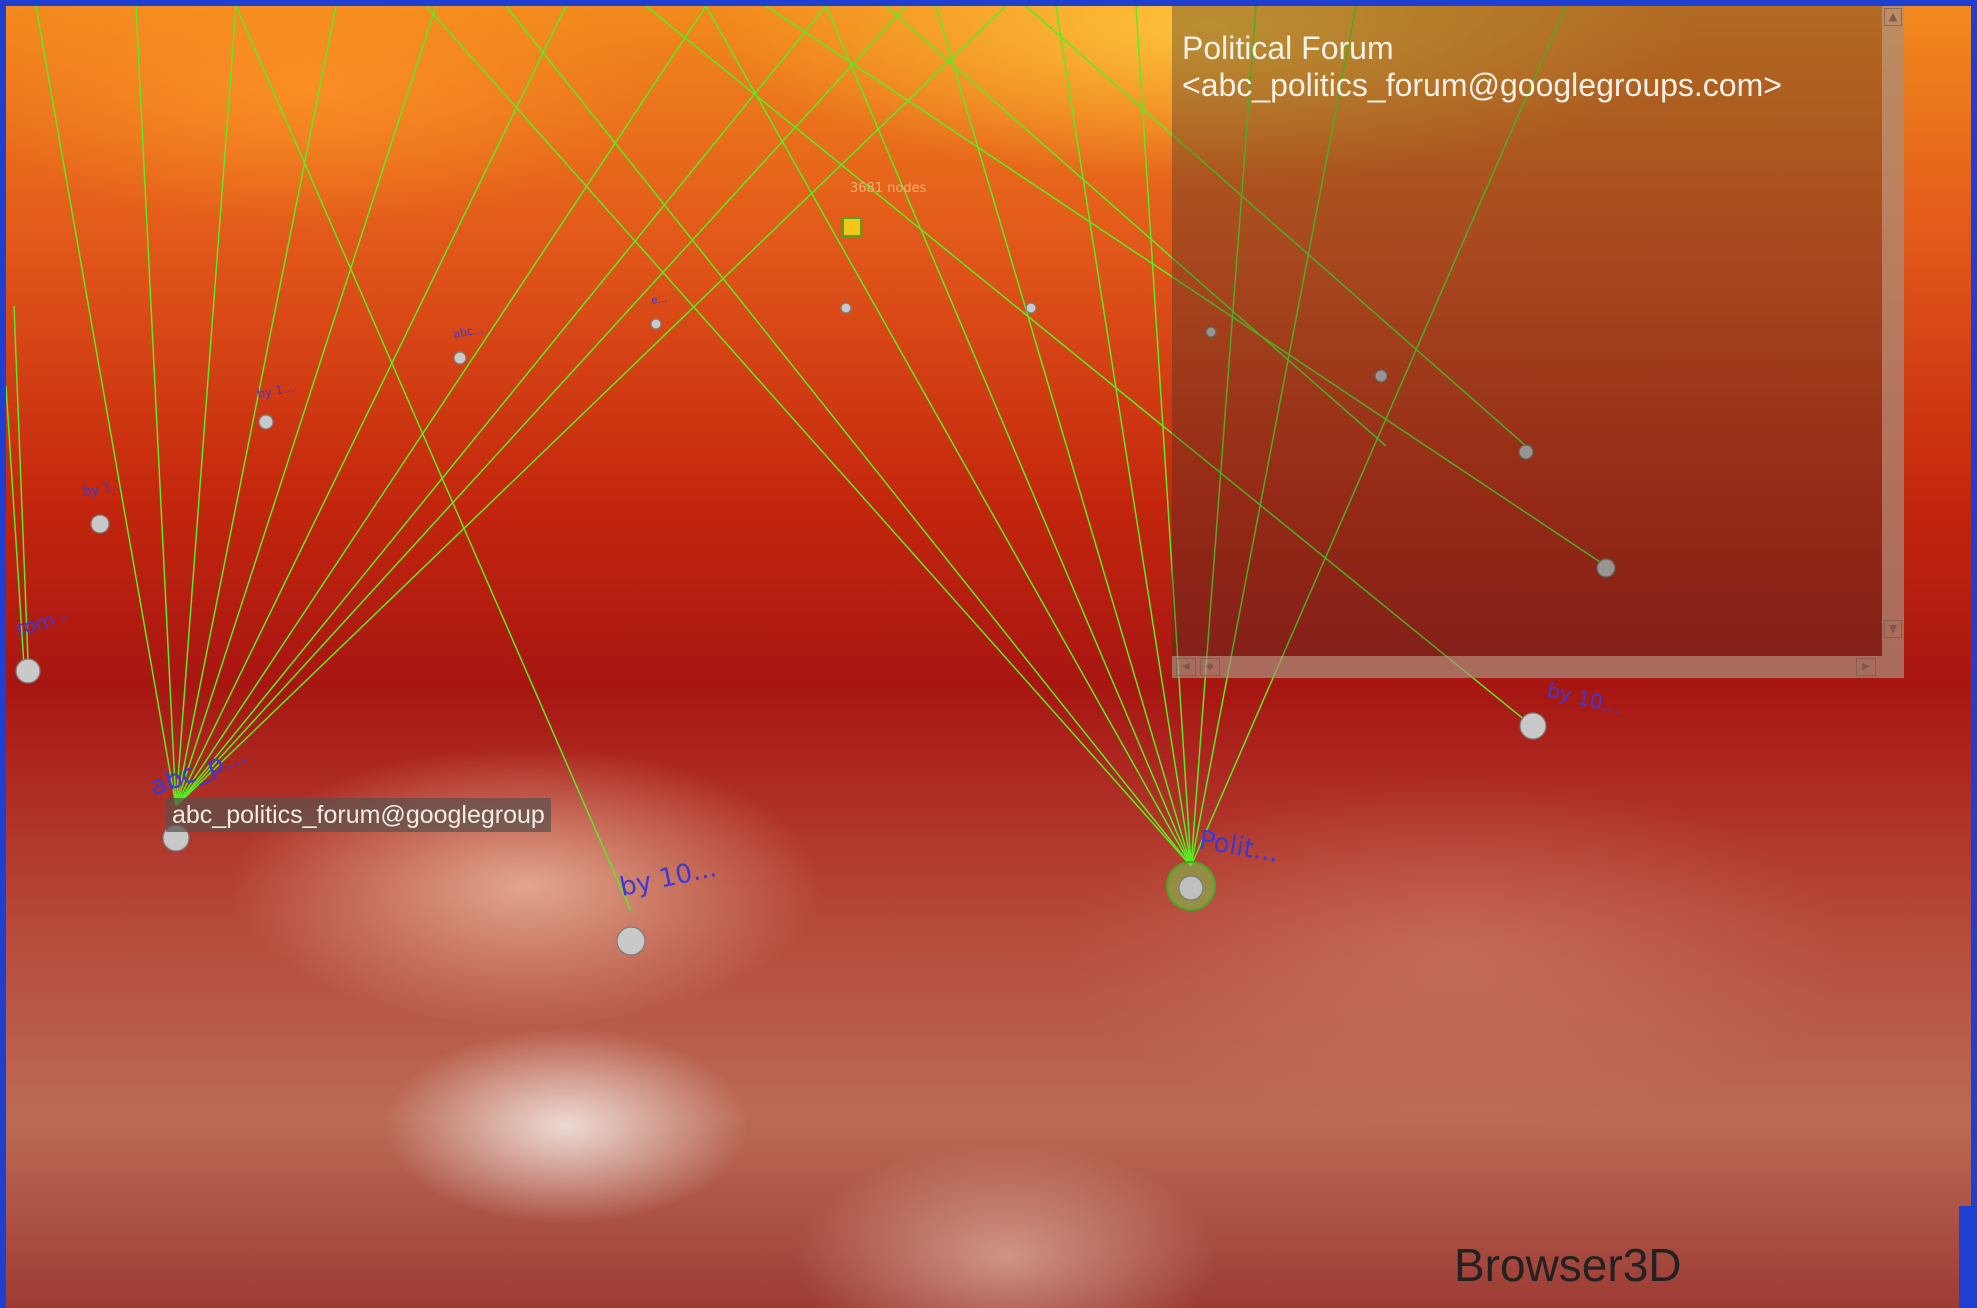  I want to click on scroll-left-icon: ◀, so click(1186, 667).